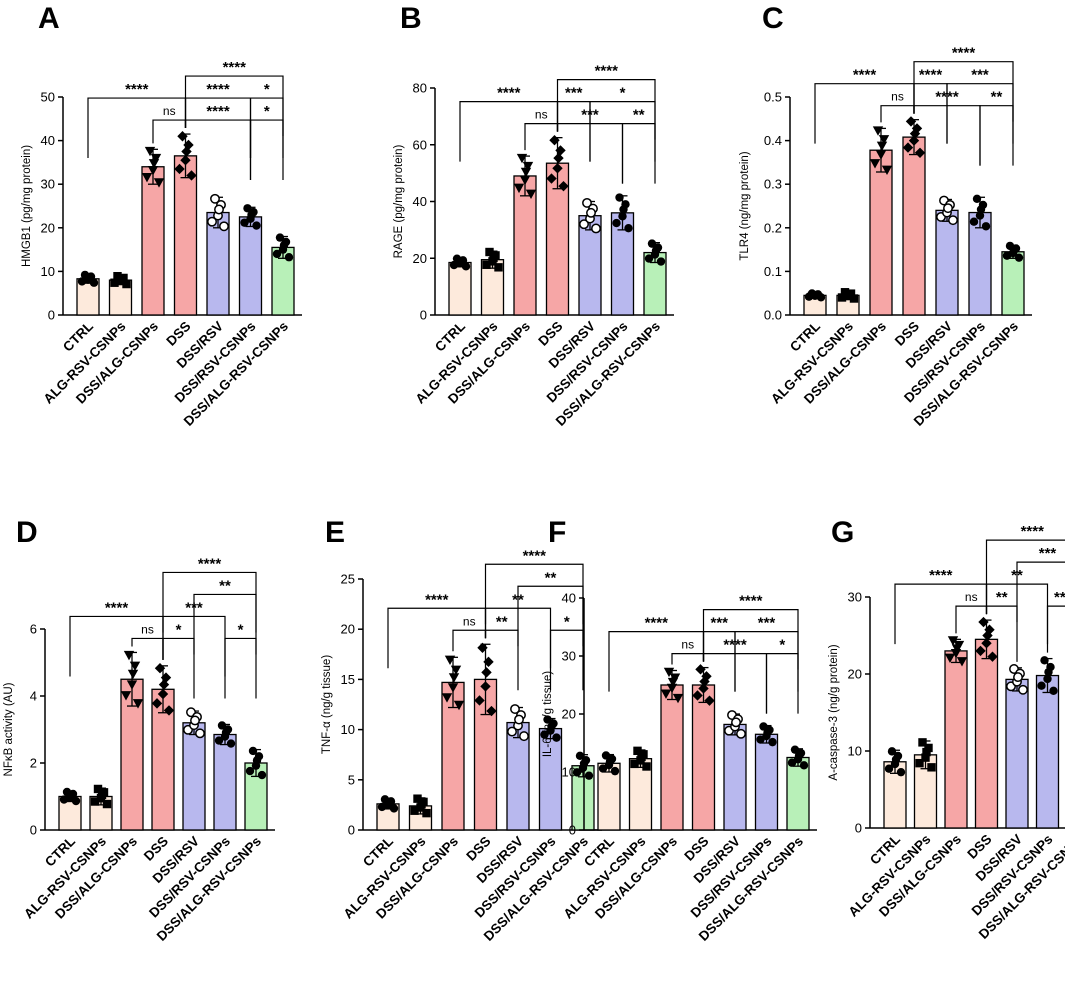 The image size is (1065, 982). What do you see at coordinates (49, 18) in the screenshot?
I see `panel-letter: A` at bounding box center [49, 18].